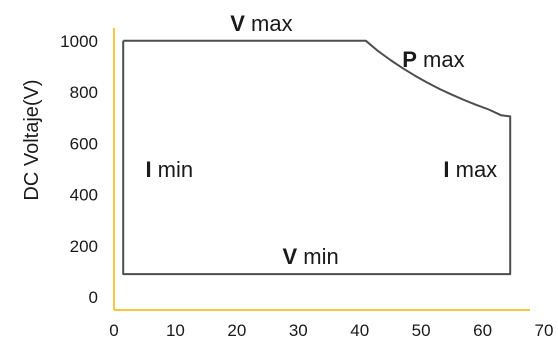 This screenshot has height=339, width=558. I want to click on x-tick-label: 50, so click(421, 330).